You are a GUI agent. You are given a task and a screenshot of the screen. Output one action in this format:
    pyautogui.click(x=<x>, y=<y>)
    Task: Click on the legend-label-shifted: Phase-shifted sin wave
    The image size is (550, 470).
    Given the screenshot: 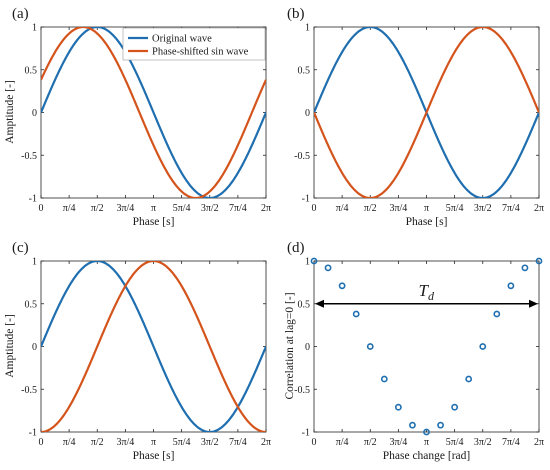 What is the action you would take?
    pyautogui.click(x=200, y=52)
    